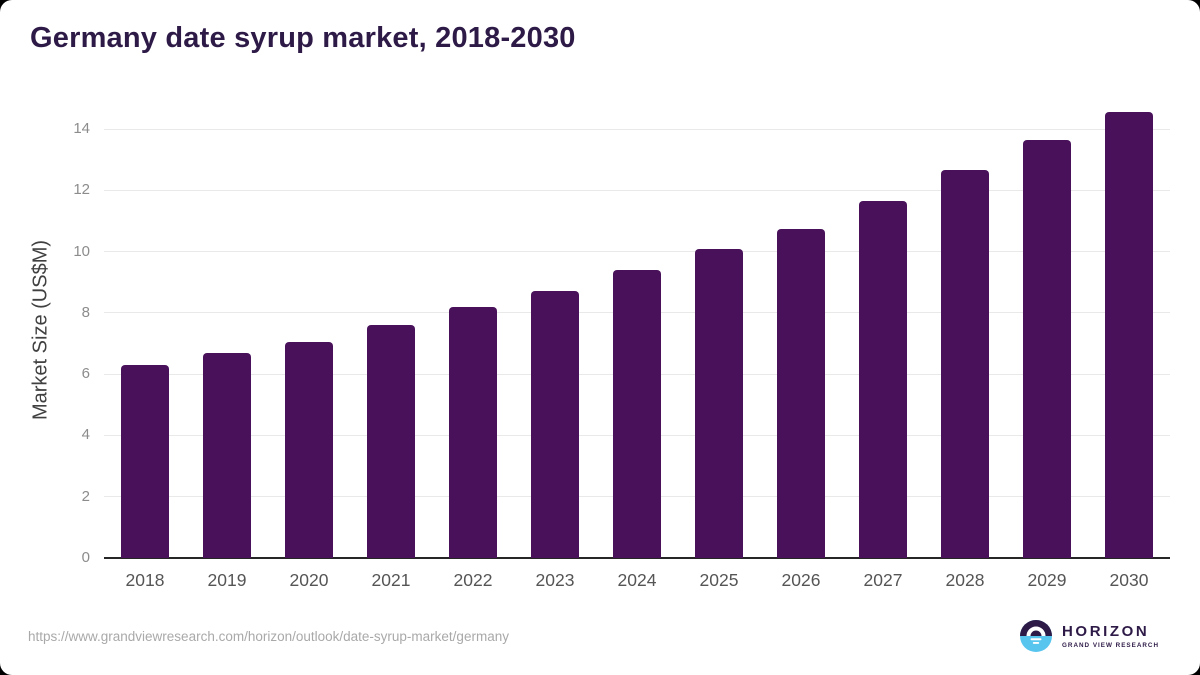  What do you see at coordinates (81, 251) in the screenshot?
I see `y-tick-label-10: 10` at bounding box center [81, 251].